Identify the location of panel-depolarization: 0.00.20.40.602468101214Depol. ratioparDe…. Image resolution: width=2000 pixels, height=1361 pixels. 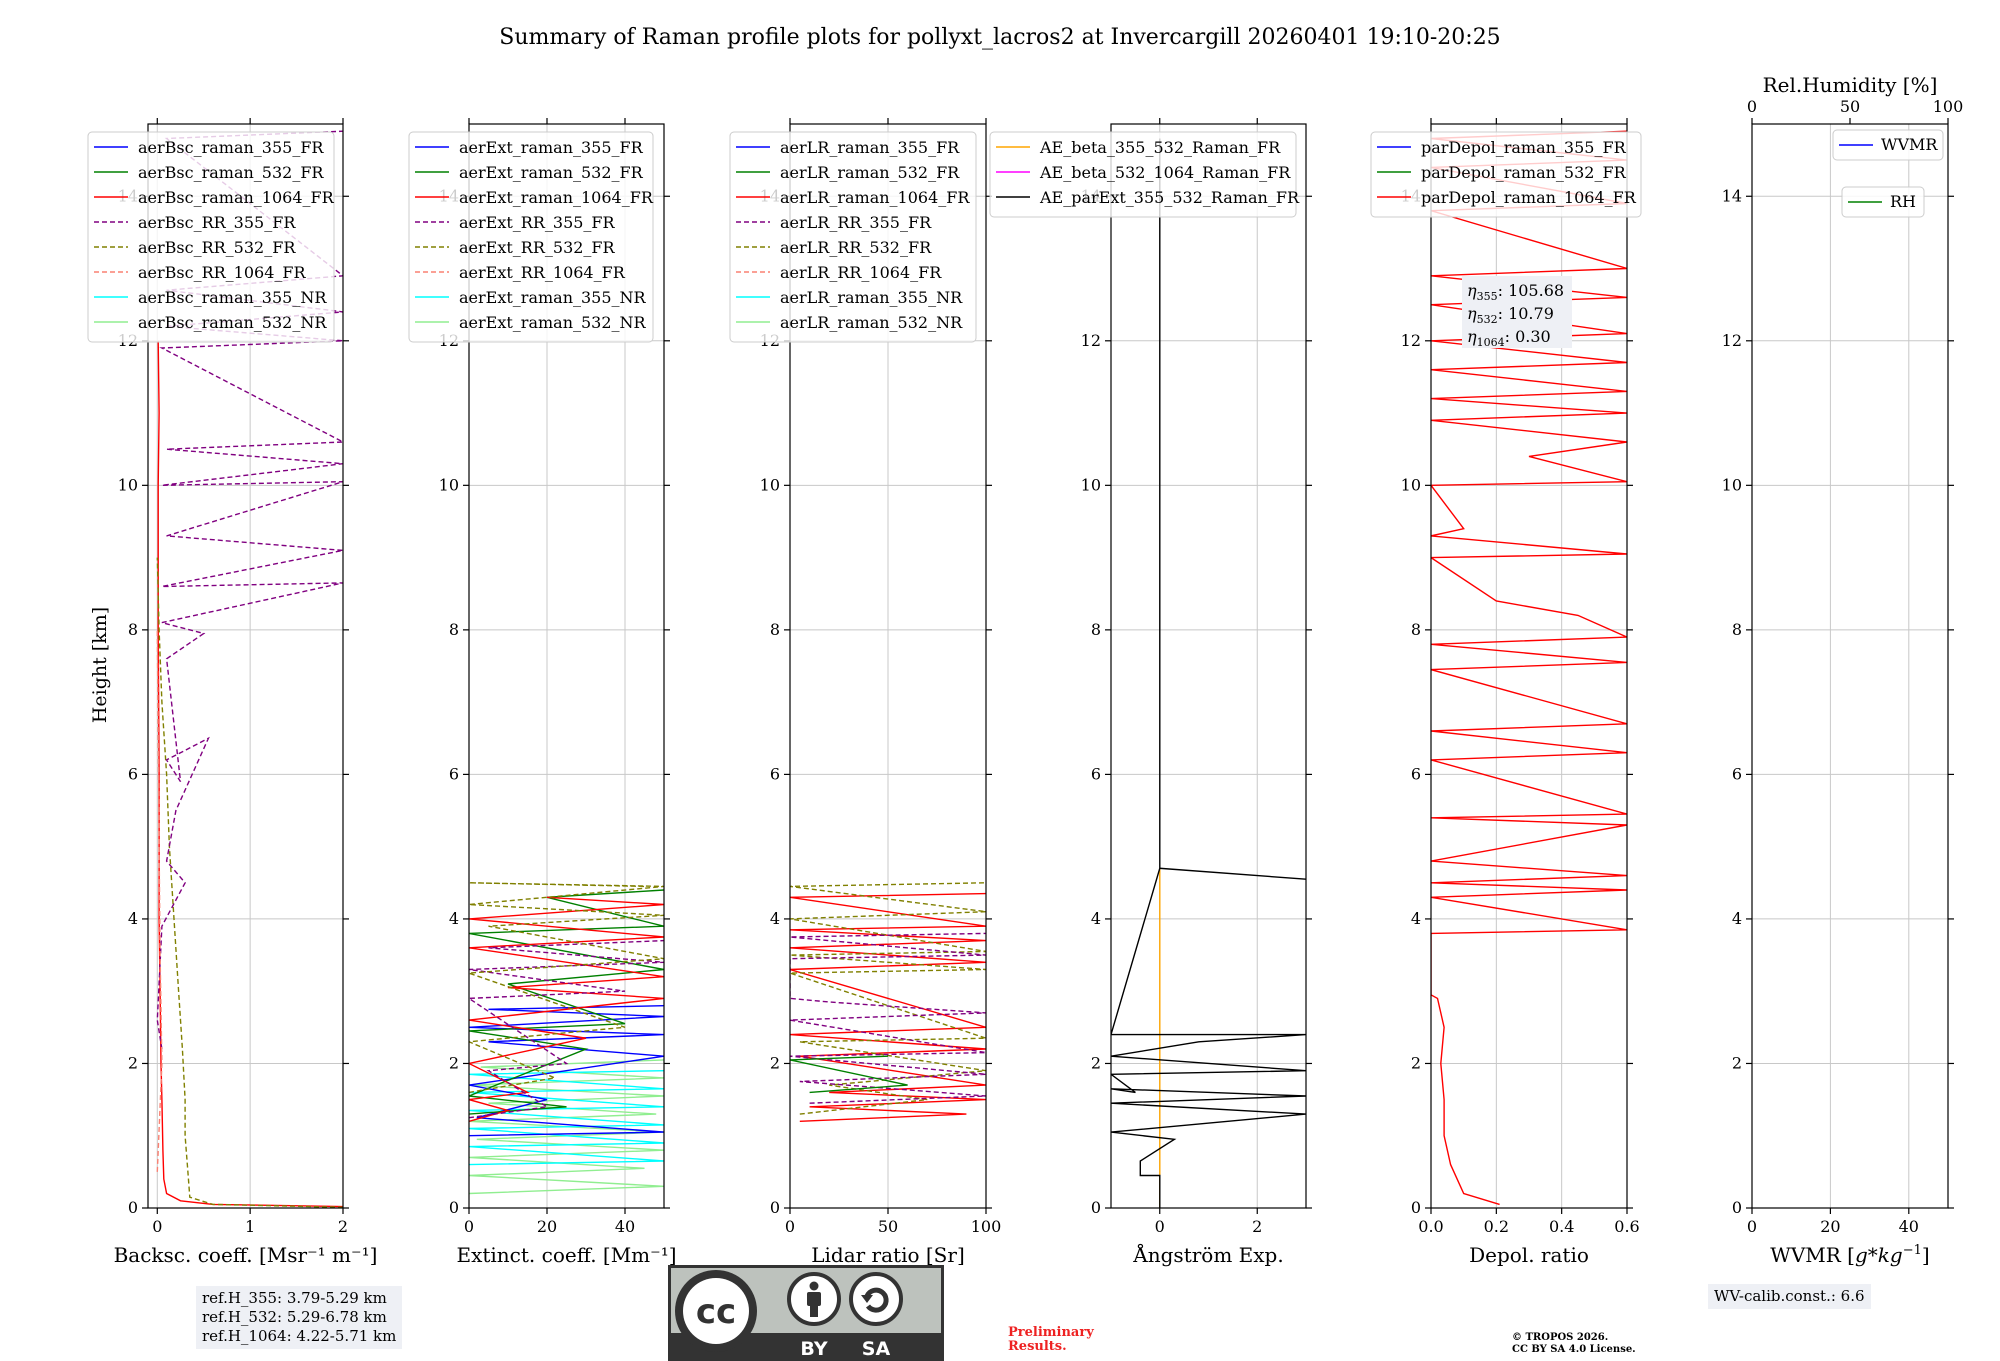
(1506, 692).